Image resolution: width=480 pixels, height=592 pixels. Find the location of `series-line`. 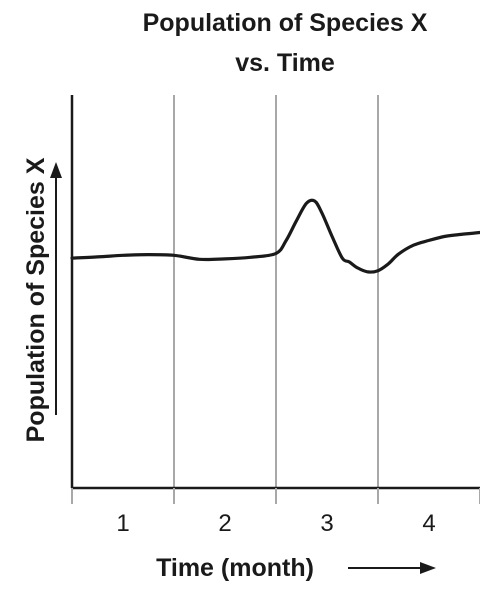

series-line is located at coordinates (275, 236).